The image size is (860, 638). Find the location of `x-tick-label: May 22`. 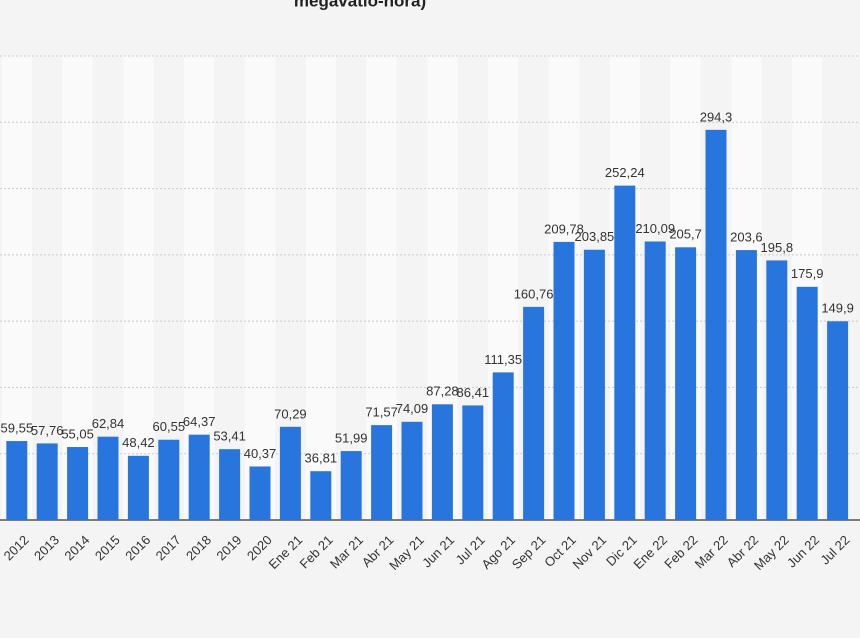

x-tick-label: May 22 is located at coordinates (771, 552).